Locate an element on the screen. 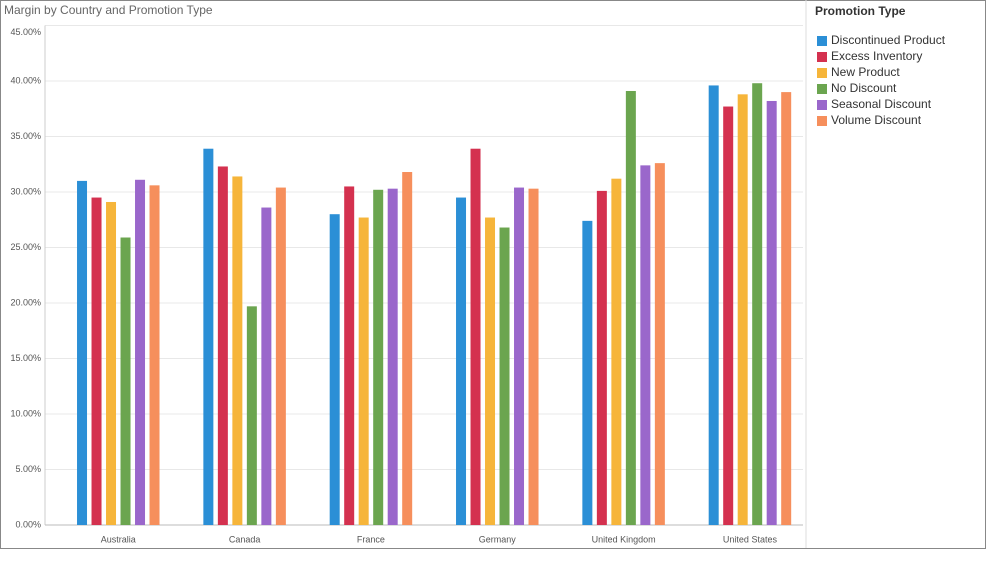  legend-label: No Discount is located at coordinates (864, 88).